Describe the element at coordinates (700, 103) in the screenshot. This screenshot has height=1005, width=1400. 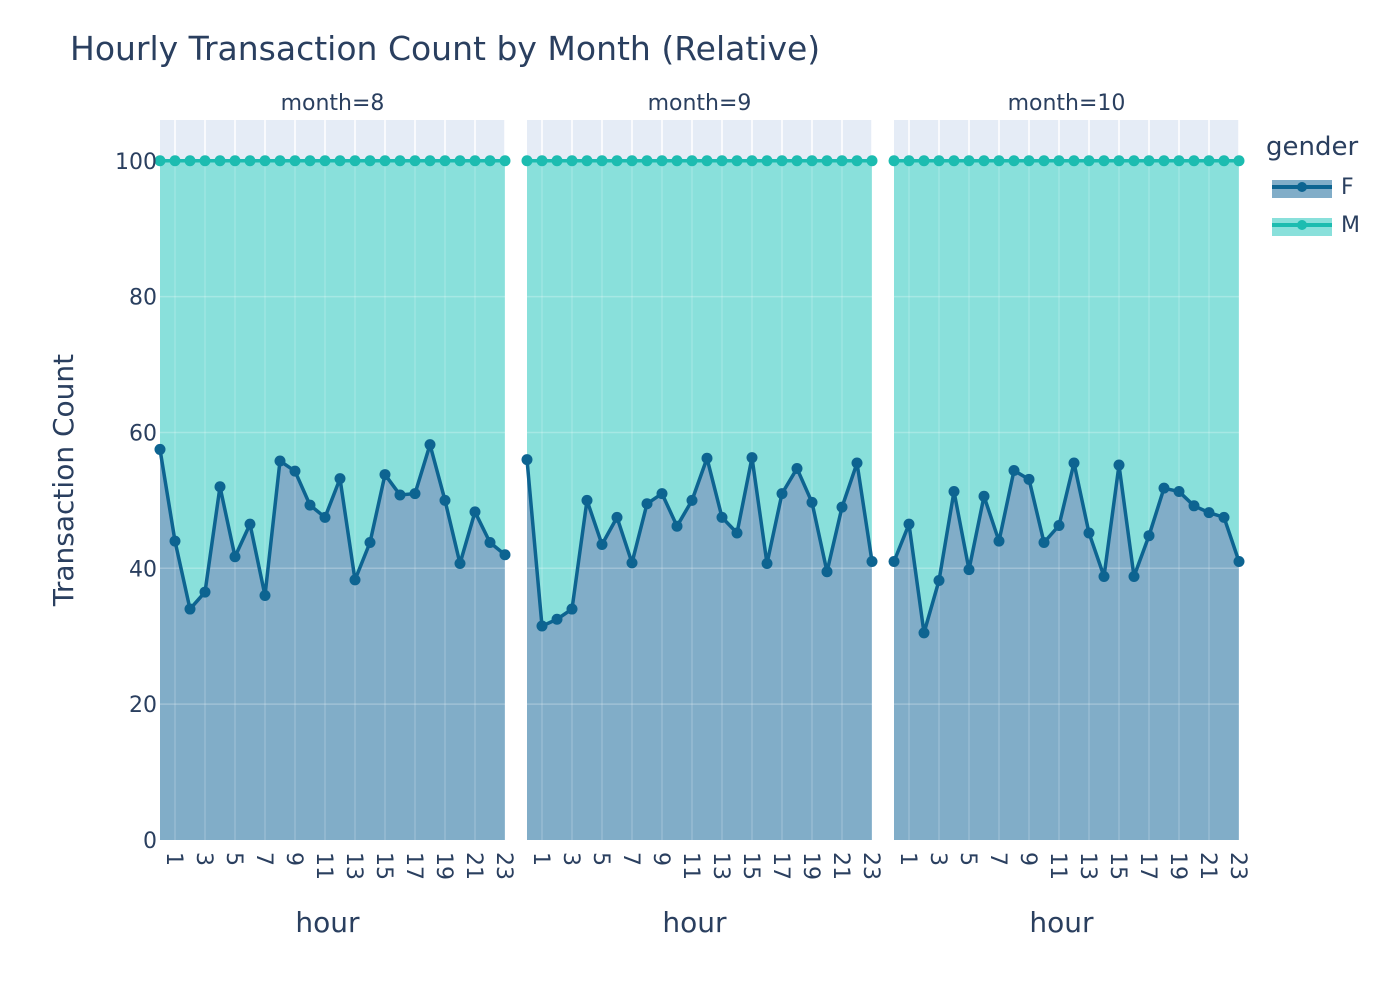
I see `facet-title: month=9` at that location.